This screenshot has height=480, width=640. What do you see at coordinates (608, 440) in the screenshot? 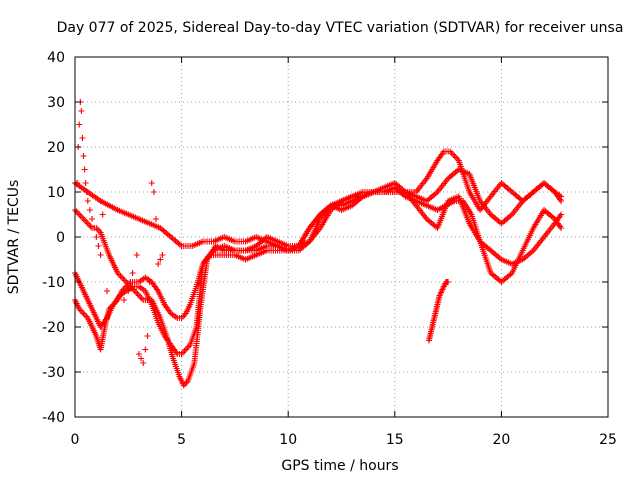
I see `x-tick-label: 25` at bounding box center [608, 440].